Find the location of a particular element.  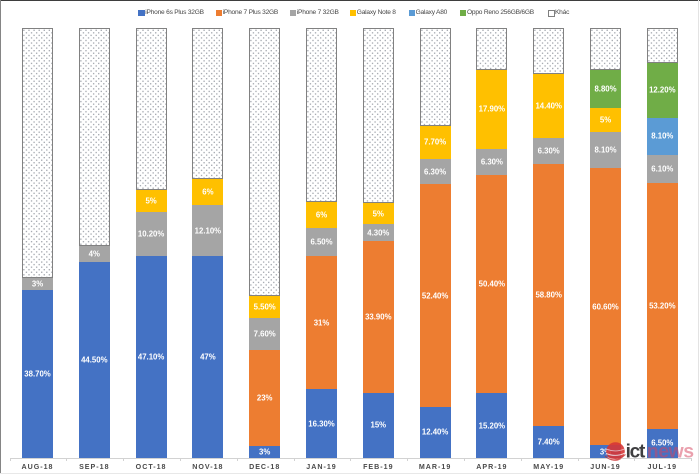

svg-text: ict is located at coordinates (636, 451).